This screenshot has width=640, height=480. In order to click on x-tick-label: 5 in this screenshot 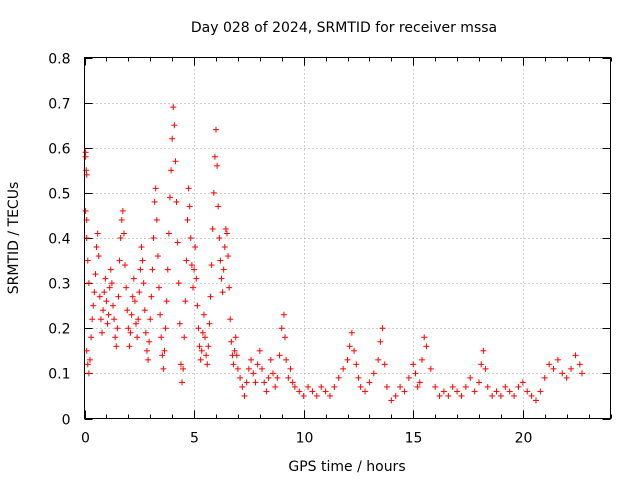, I will do `click(194, 439)`.